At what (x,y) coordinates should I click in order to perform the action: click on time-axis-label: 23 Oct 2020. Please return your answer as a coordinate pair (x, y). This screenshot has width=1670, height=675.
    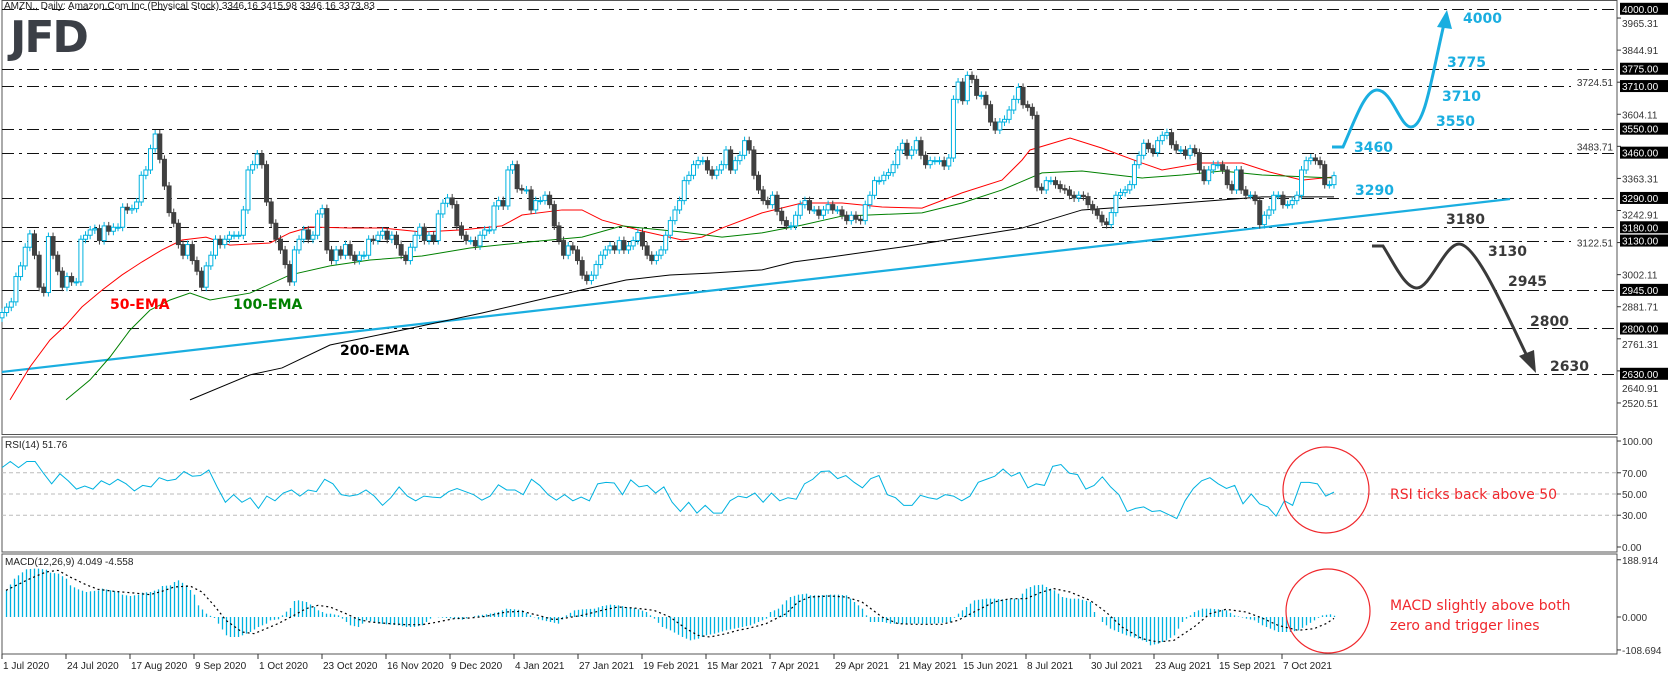
    Looking at the image, I should click on (350, 666).